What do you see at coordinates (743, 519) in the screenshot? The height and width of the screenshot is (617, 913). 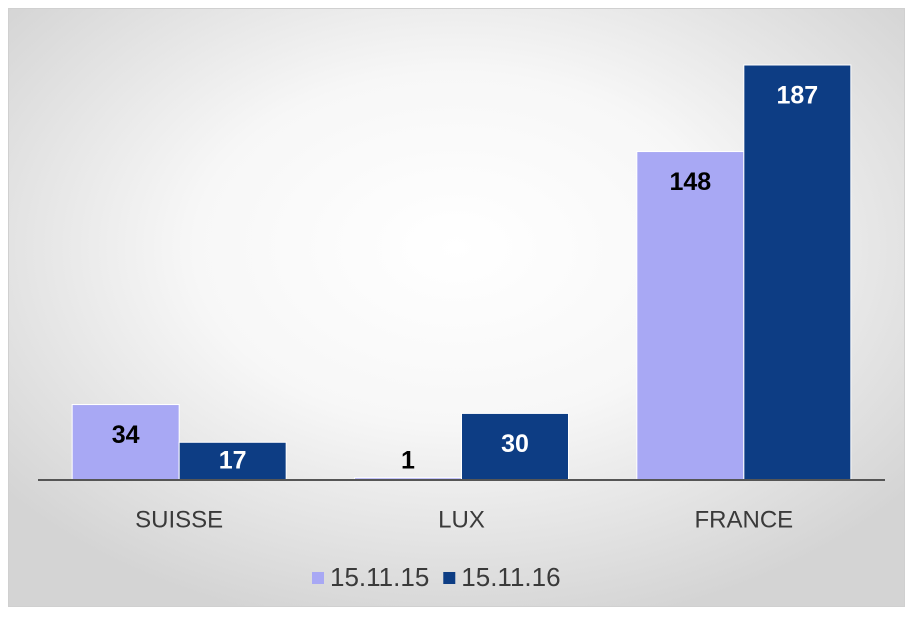 I see `x-tick-label: FRANCE` at bounding box center [743, 519].